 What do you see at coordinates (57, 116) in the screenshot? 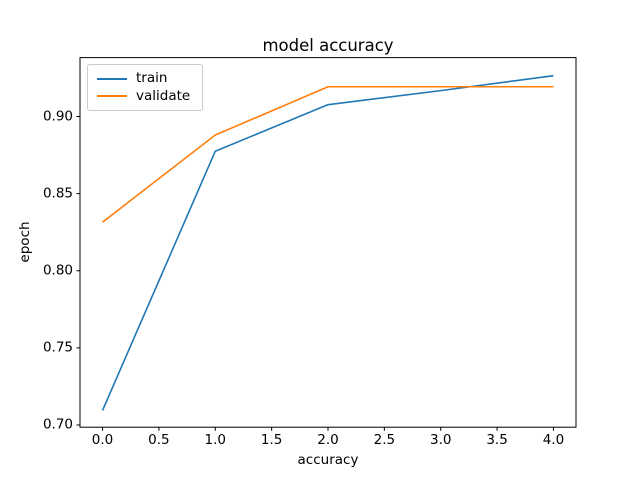
I see `y-tick-label: 0.90` at bounding box center [57, 116].